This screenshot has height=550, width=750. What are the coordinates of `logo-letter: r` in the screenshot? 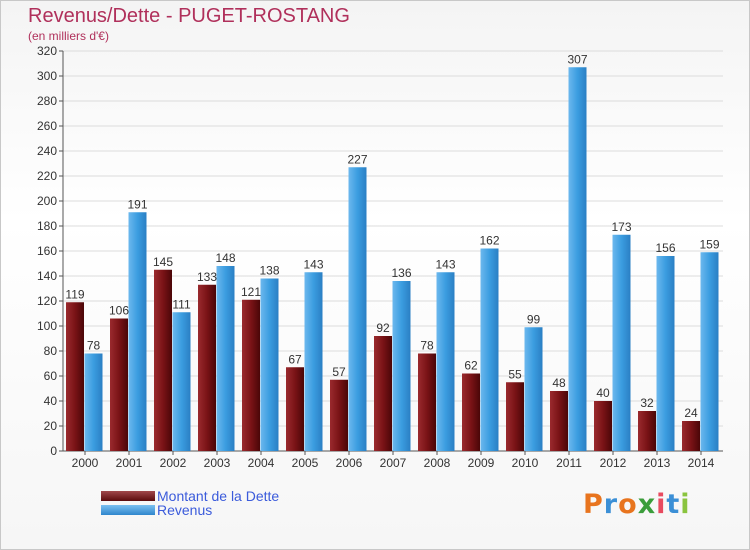 It's located at (611, 504).